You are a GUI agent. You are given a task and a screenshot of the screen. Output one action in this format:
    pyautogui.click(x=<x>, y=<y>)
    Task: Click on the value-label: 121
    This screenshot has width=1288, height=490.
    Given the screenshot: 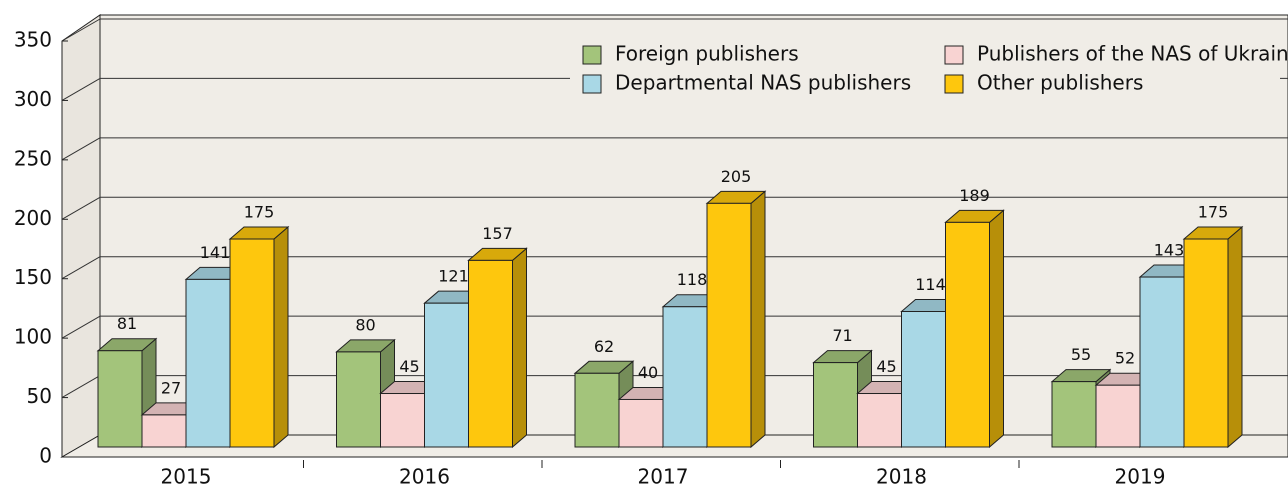 What is the action you would take?
    pyautogui.click(x=453, y=276)
    